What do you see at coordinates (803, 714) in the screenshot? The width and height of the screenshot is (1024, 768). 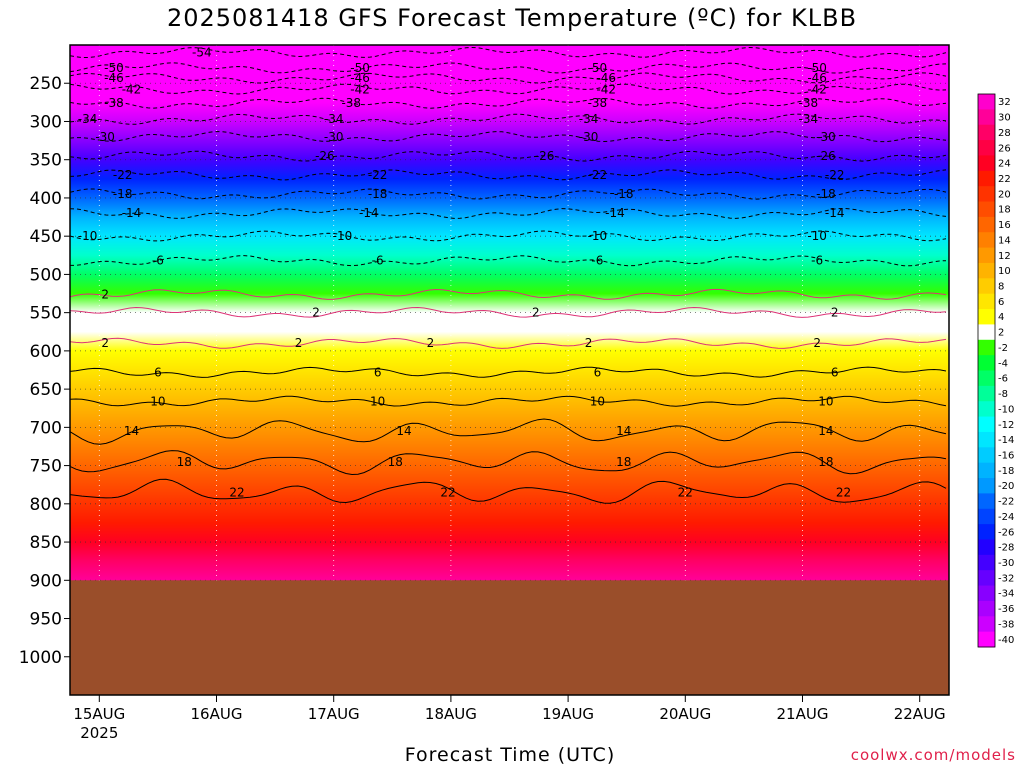 I see `x-tick-label: 21AUG` at bounding box center [803, 714].